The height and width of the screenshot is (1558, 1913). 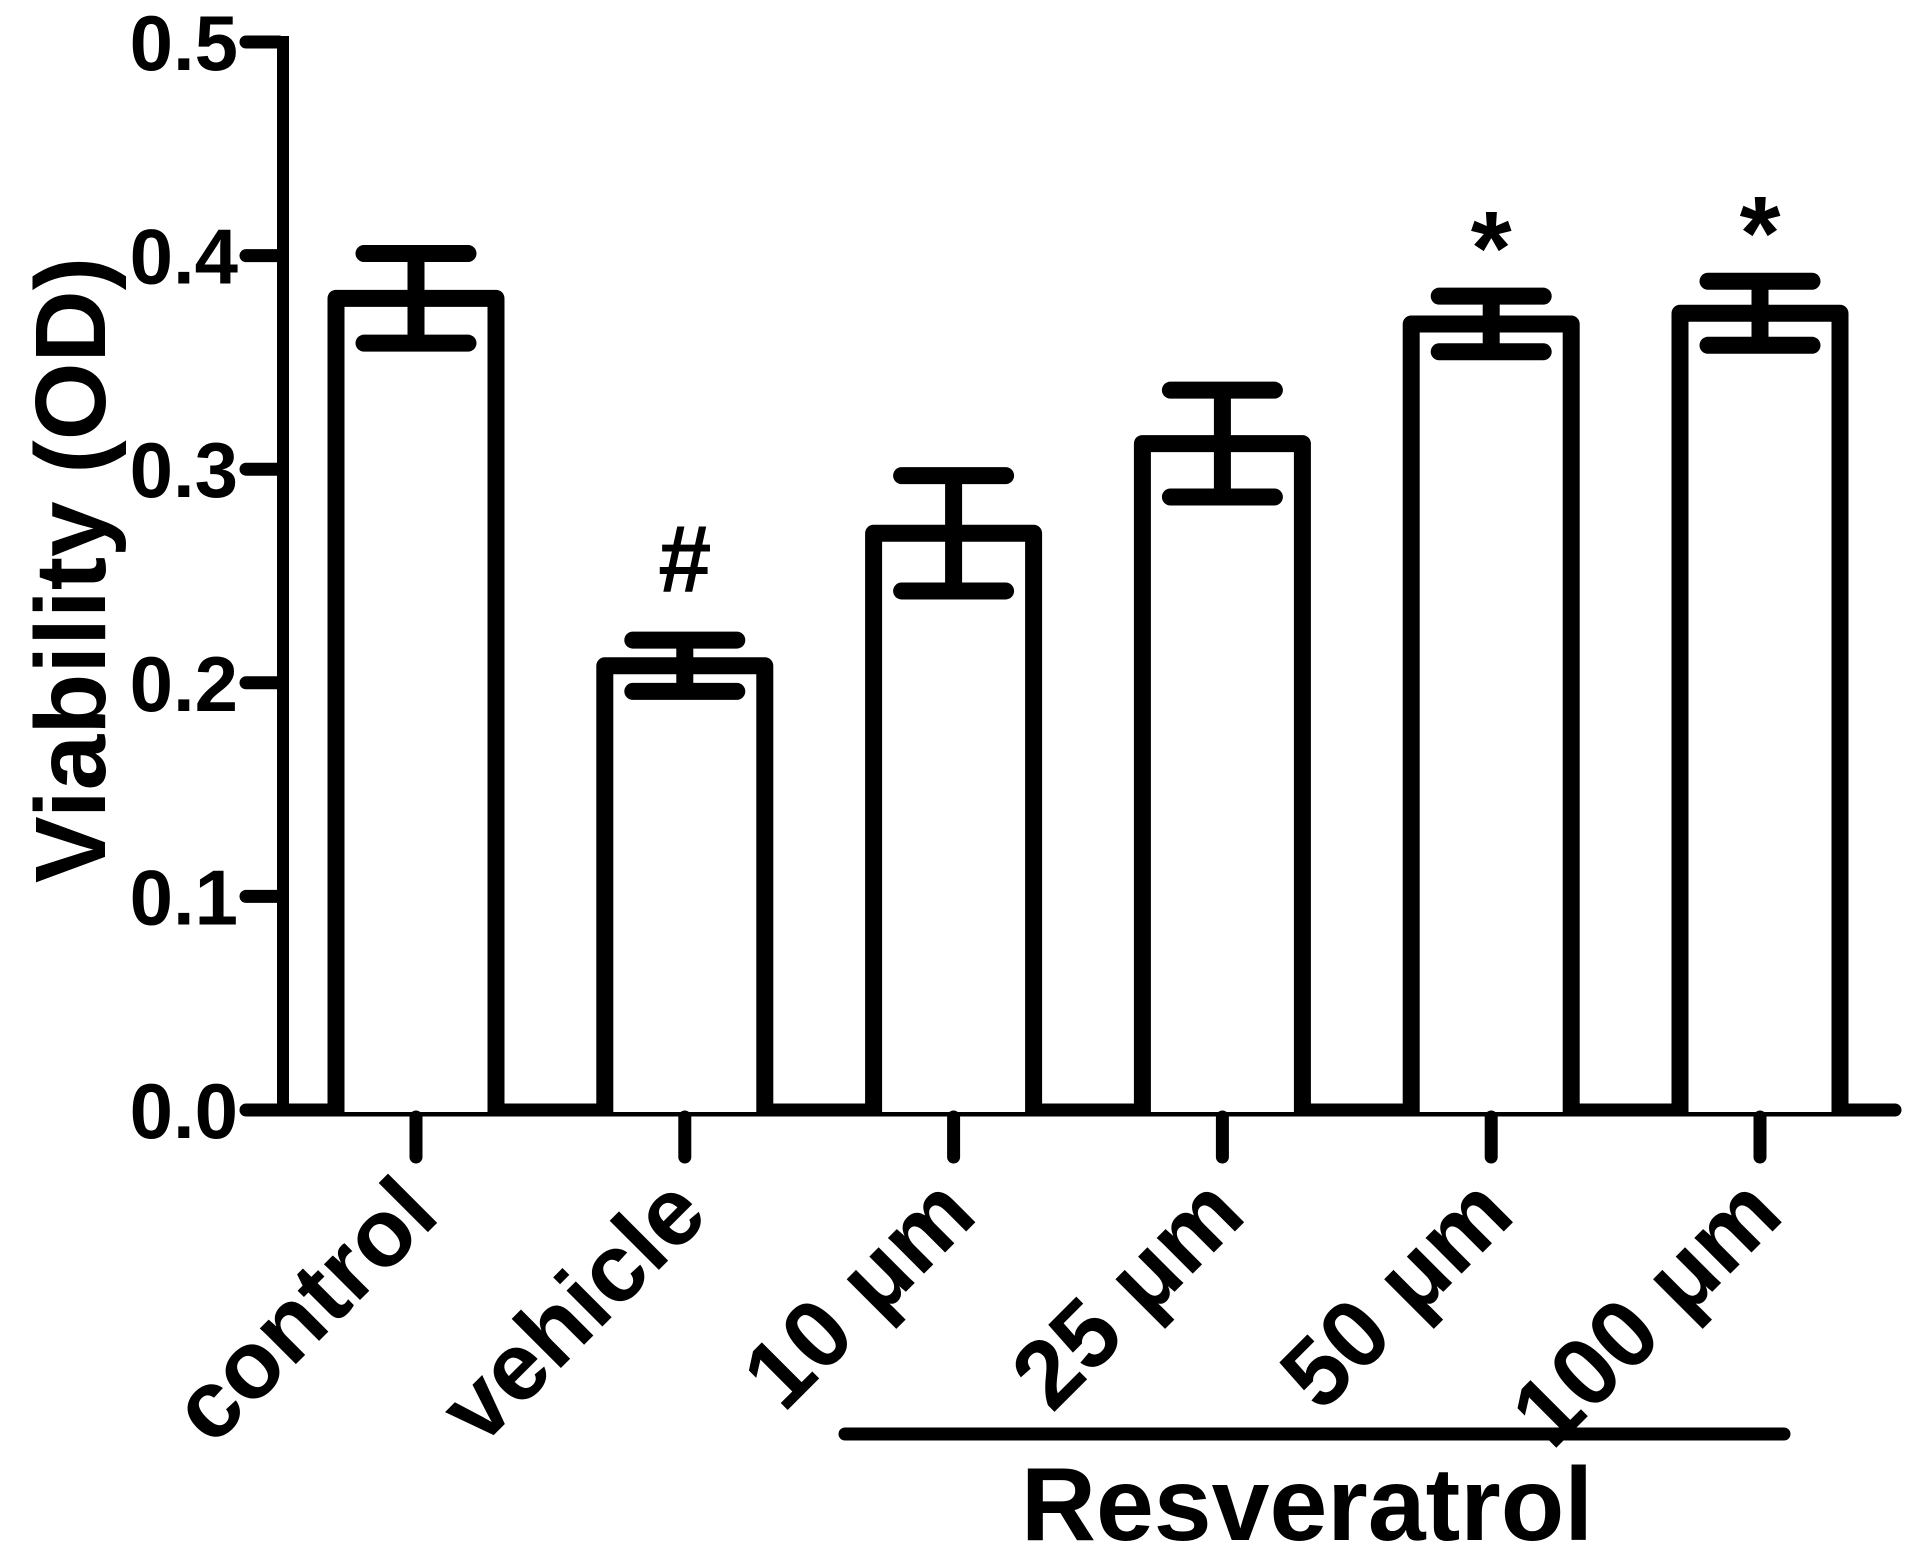 What do you see at coordinates (184, 470) in the screenshot?
I see `y-tick-label: 0.3` at bounding box center [184, 470].